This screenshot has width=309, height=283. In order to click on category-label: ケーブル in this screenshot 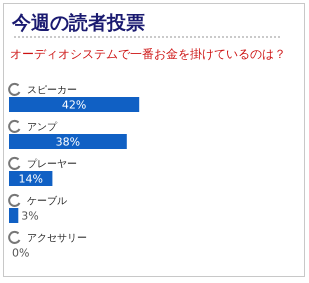, I will do `click(47, 201)`.